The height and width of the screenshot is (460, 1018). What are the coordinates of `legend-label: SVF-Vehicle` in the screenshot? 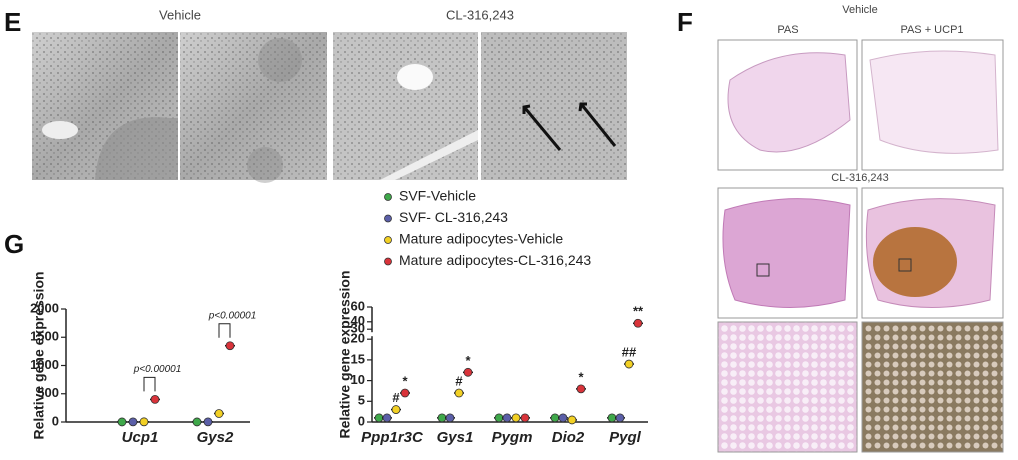 It's located at (437, 196).